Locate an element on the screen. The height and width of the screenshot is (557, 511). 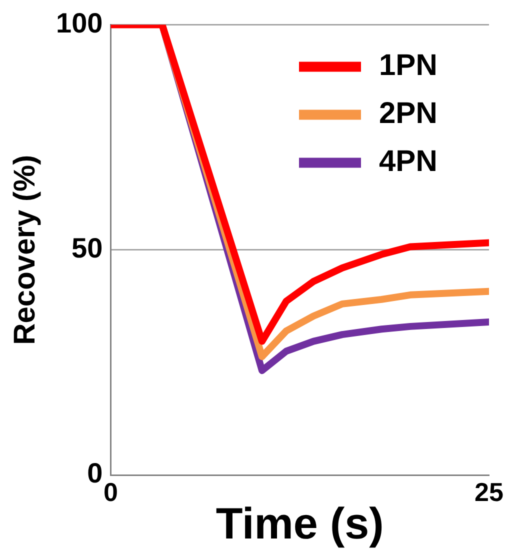
x-tick-label: 25 is located at coordinates (489, 491).